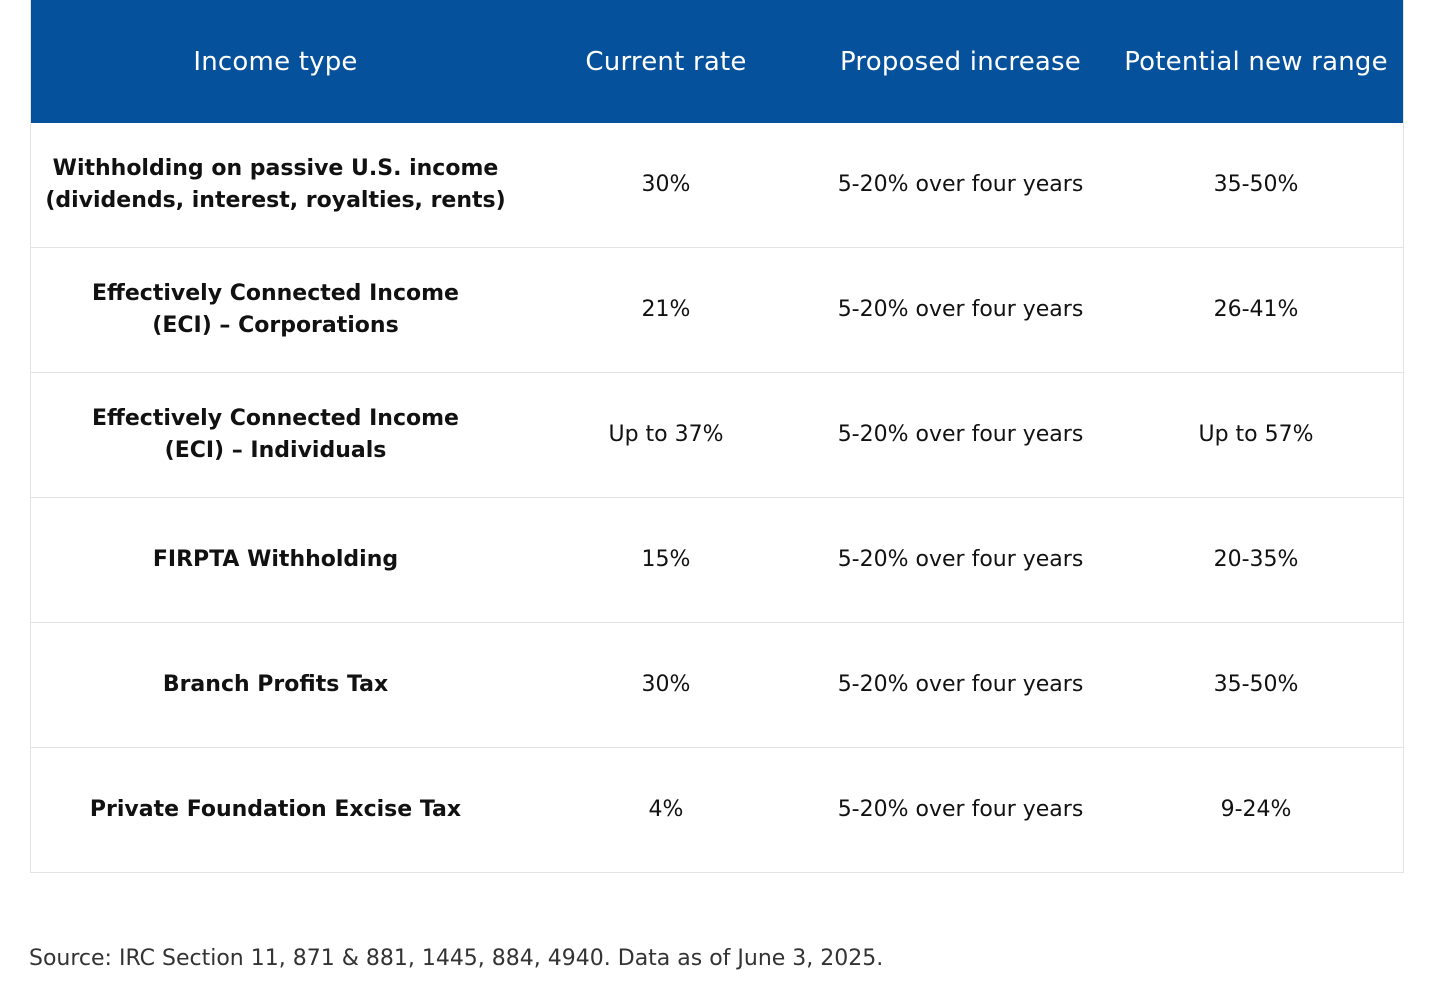  I want to click on current-rate-cell: Up to 37%, so click(666, 435).